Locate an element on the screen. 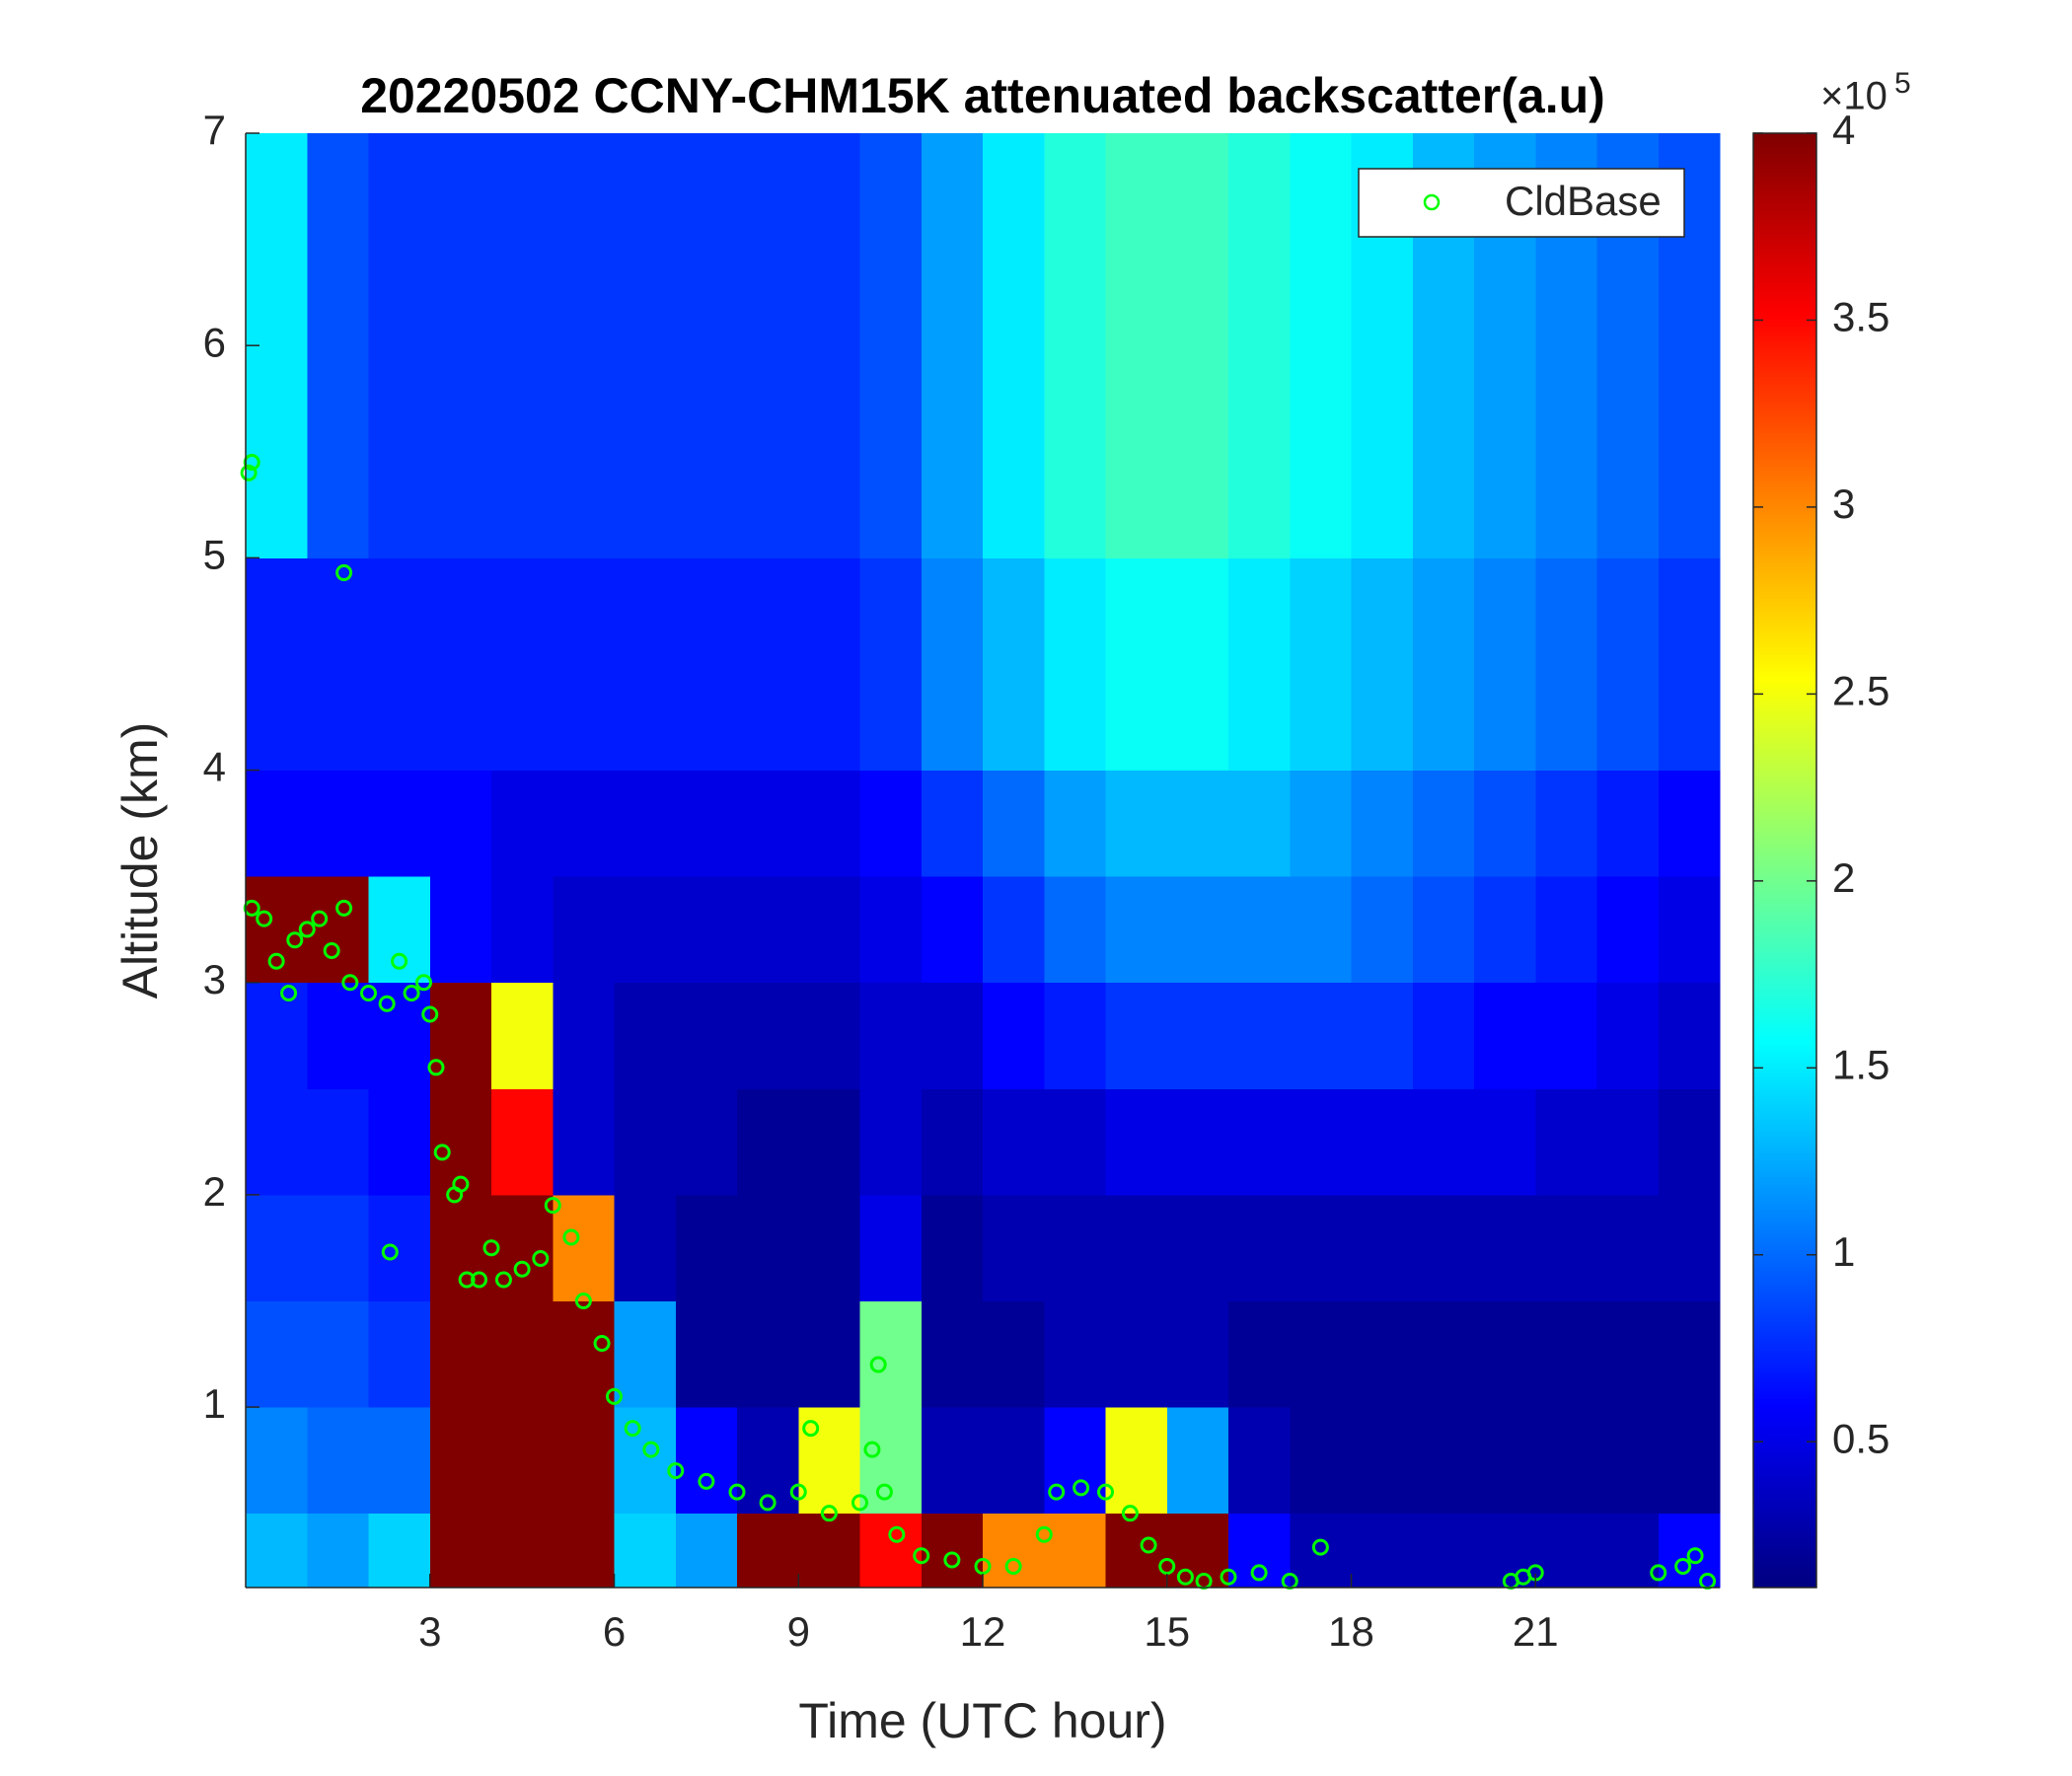 This screenshot has height=1776, width=2072. colorbar-tick-label: 3 is located at coordinates (1844, 504).